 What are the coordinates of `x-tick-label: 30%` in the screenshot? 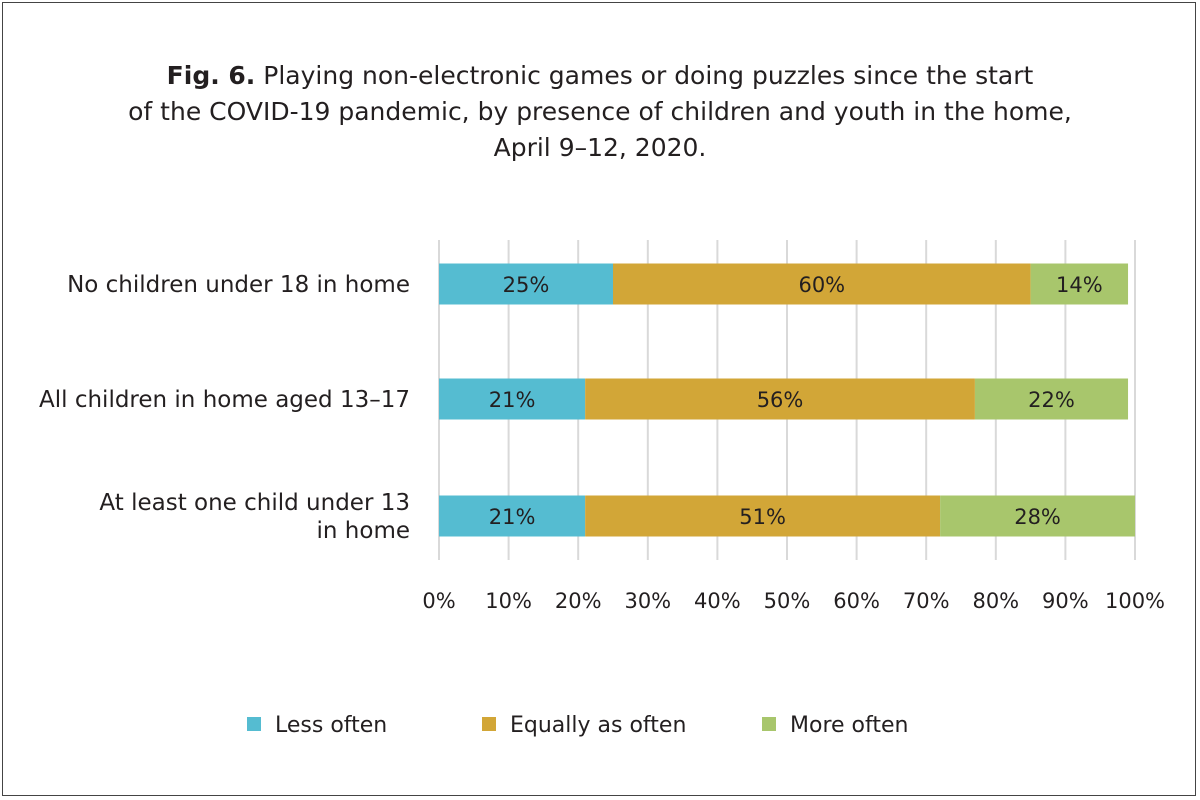 It's located at (647, 601).